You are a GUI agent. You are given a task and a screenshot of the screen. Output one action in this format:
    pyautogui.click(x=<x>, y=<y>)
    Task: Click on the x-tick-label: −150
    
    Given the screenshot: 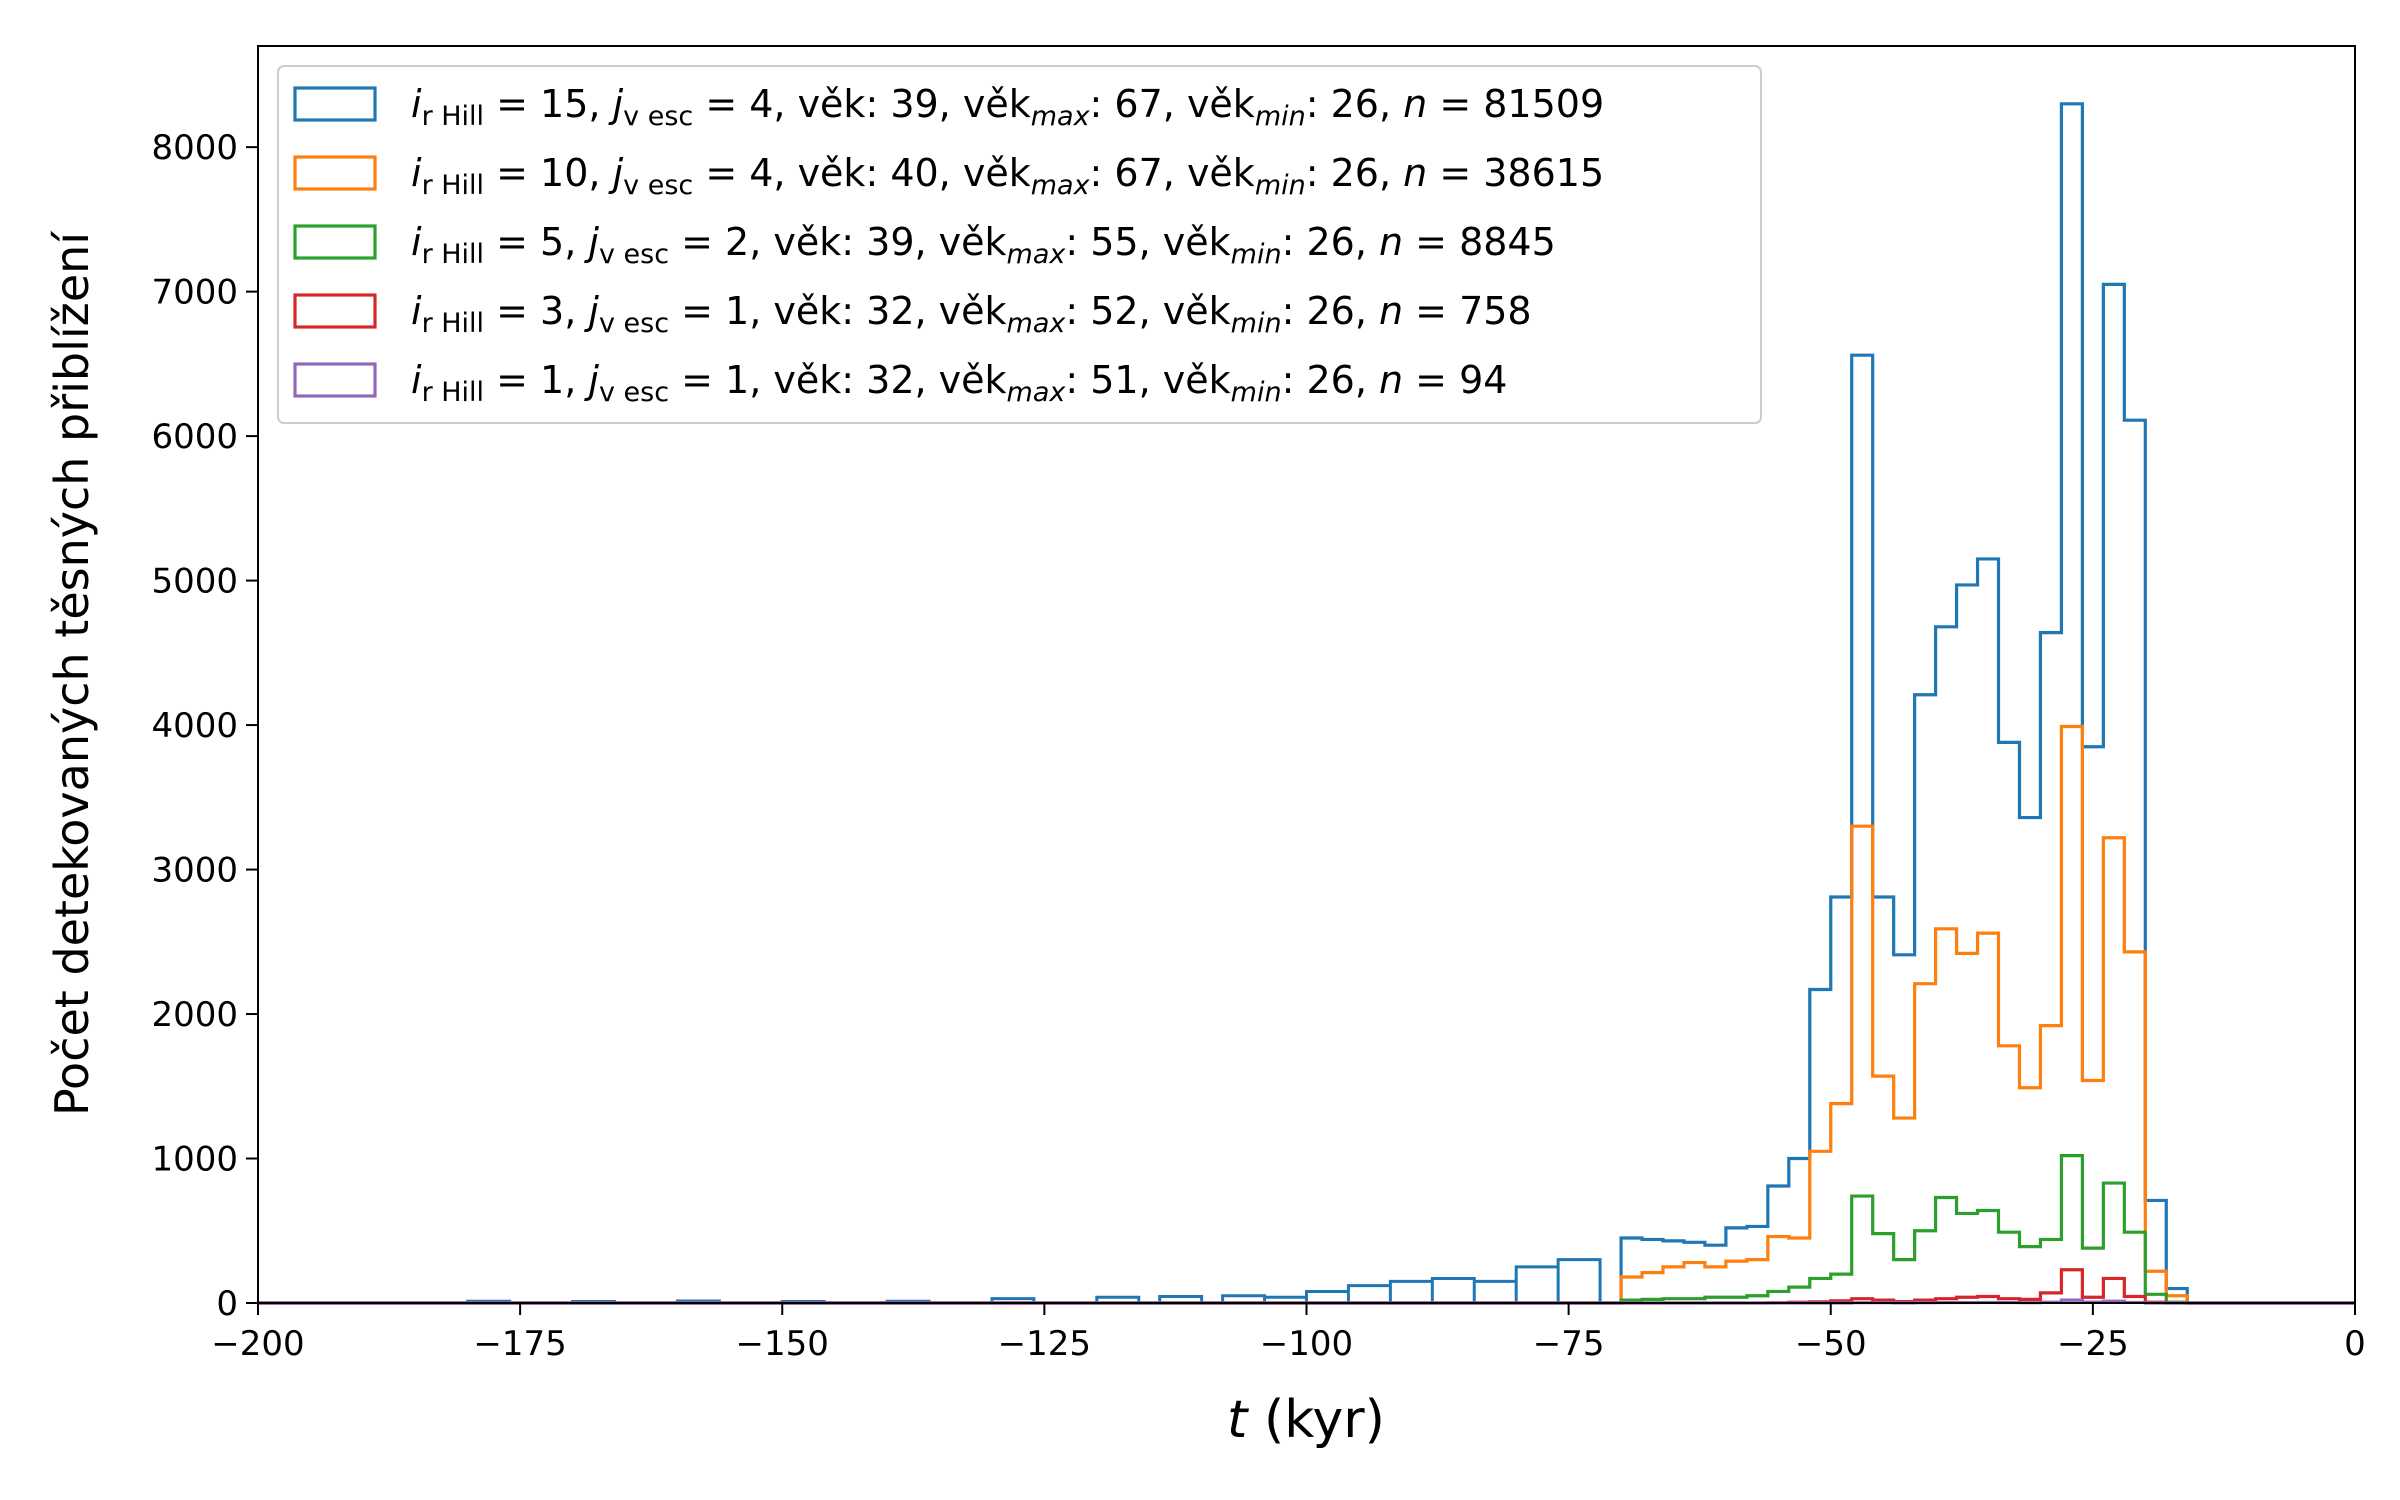 What is the action you would take?
    pyautogui.click(x=782, y=1344)
    